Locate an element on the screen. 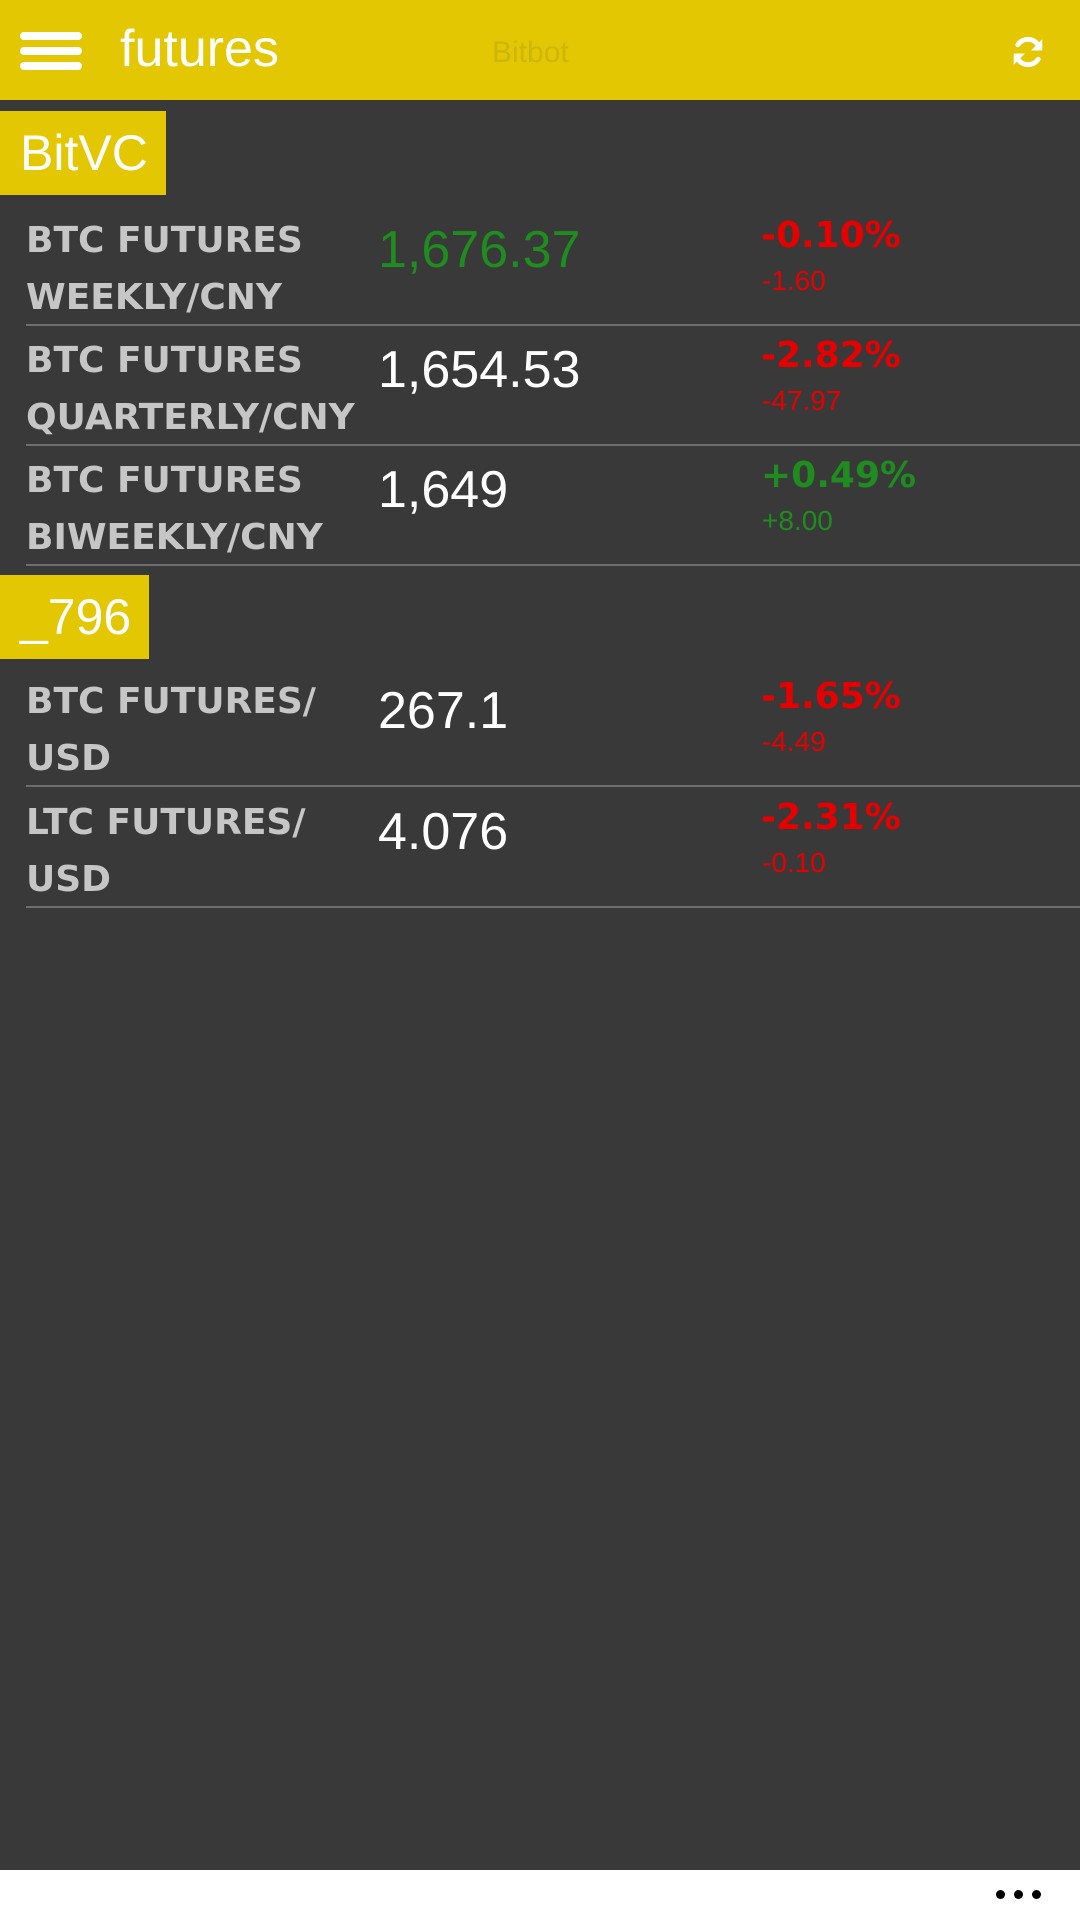  ticker-row: LTC FUTURES/ USD 4.076 -2.31% -0.10 is located at coordinates (553, 848).